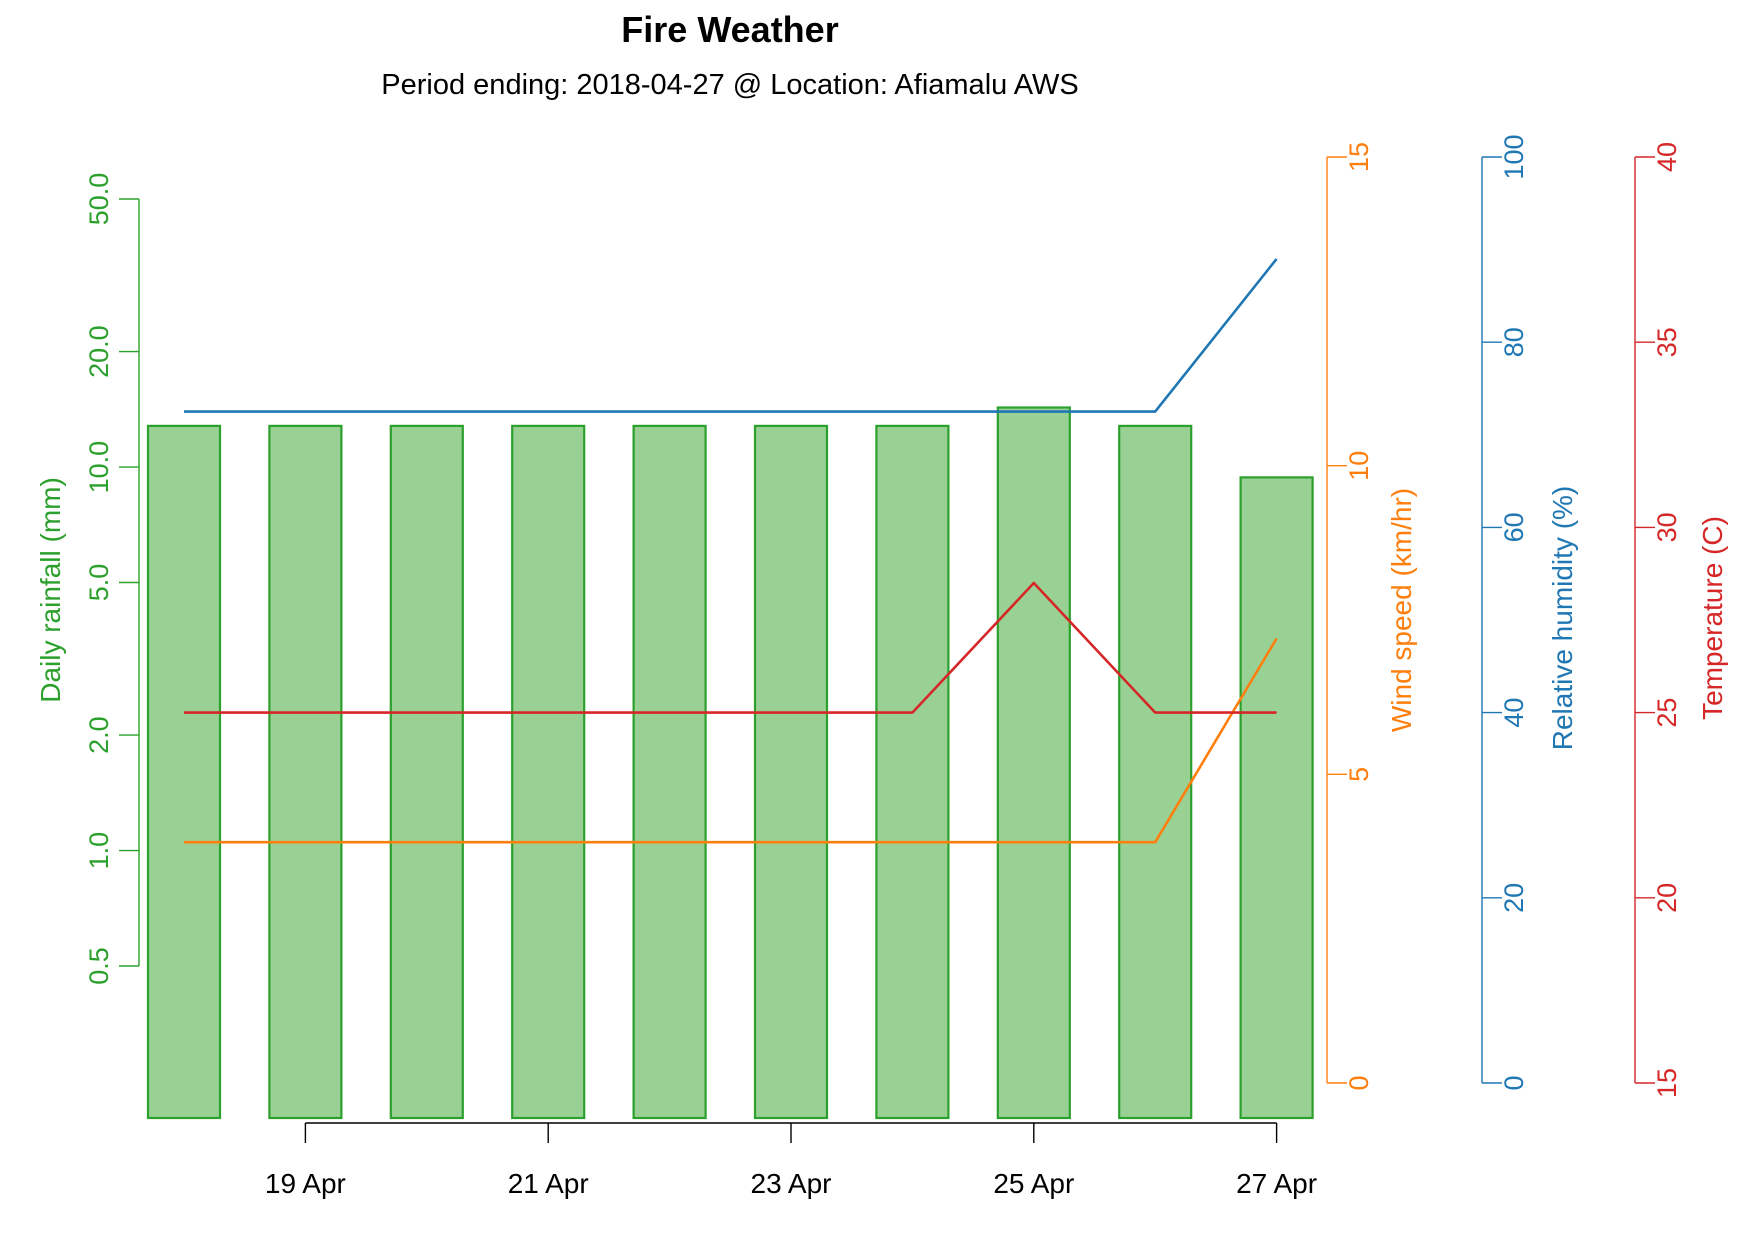 The width and height of the screenshot is (1753, 1245). I want to click on wind-tick-label-10: 10, so click(1359, 466).